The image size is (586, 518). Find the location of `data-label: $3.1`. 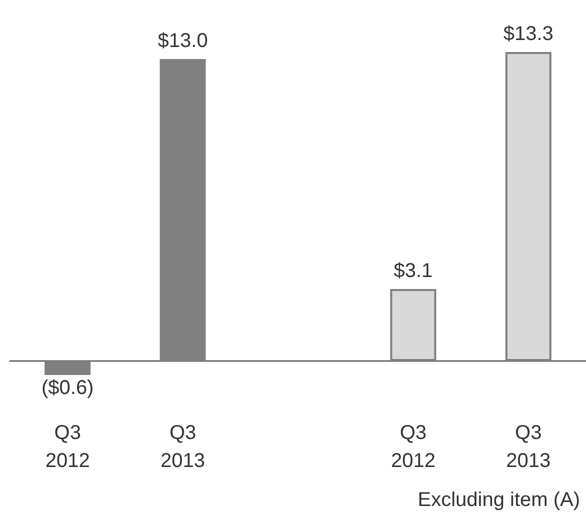

data-label: $3.1 is located at coordinates (413, 271).